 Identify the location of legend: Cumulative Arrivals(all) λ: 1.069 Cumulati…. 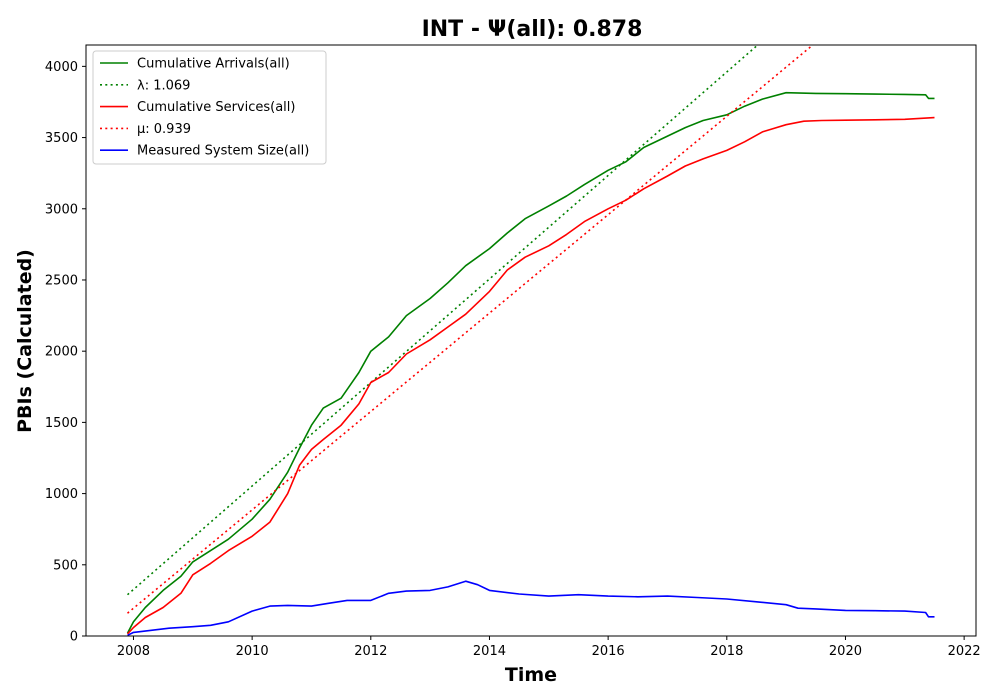
(209, 107).